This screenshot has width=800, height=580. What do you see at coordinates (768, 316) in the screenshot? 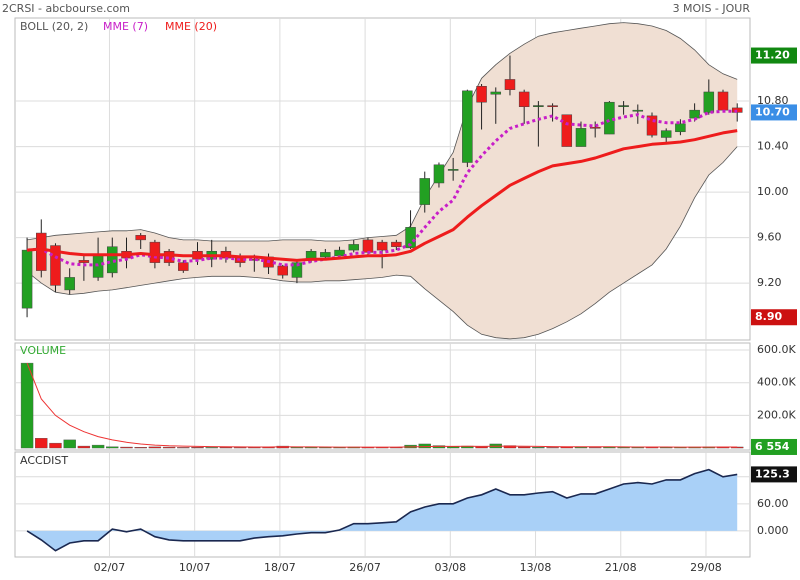
I see `value-box-label: 8.90` at bounding box center [768, 316].